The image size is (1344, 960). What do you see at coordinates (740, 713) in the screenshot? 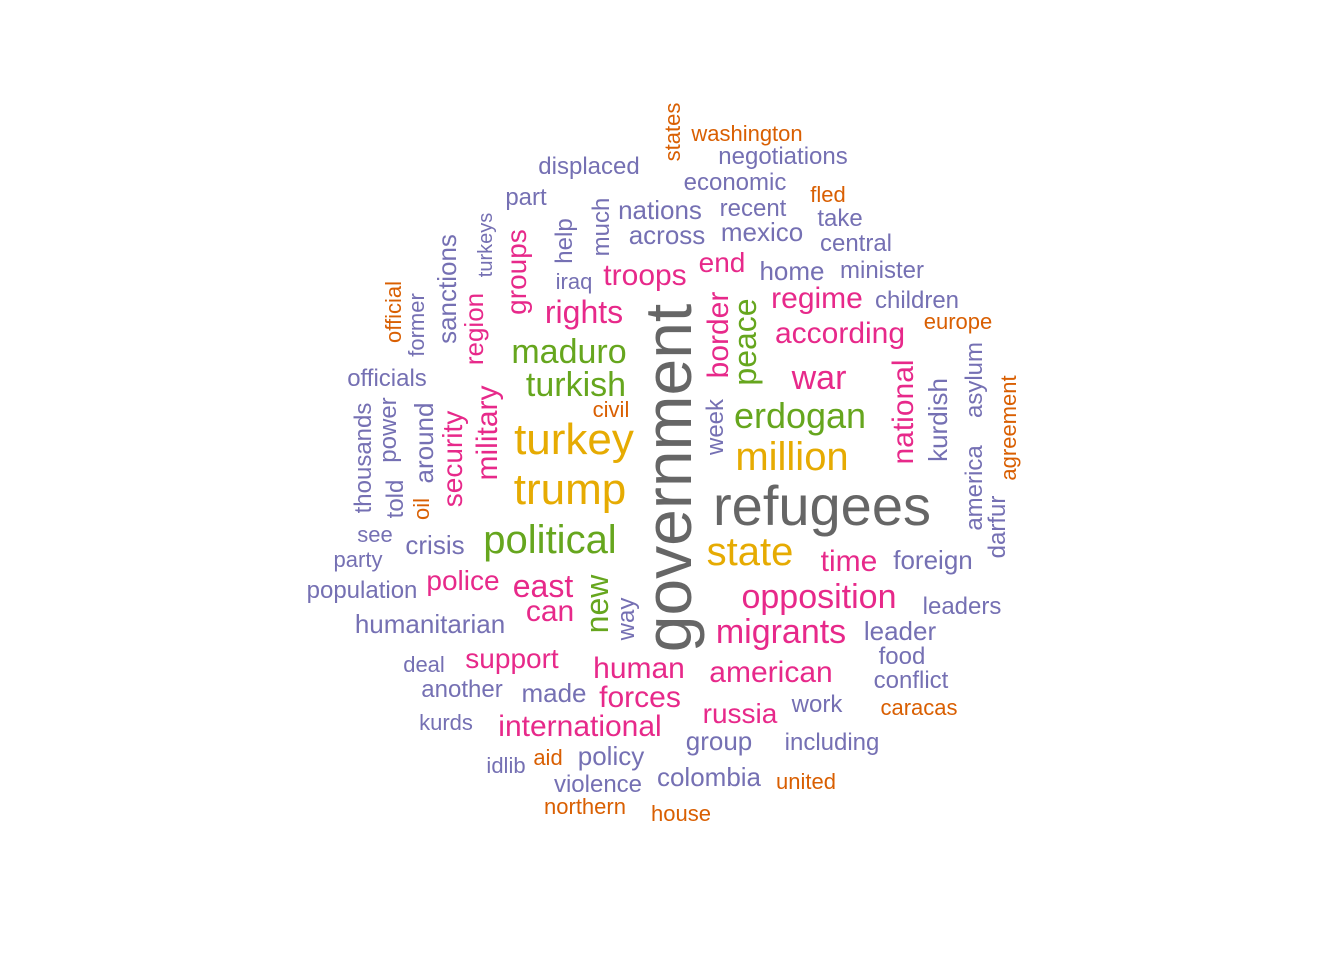
I see `word-russia: russia` at bounding box center [740, 713].